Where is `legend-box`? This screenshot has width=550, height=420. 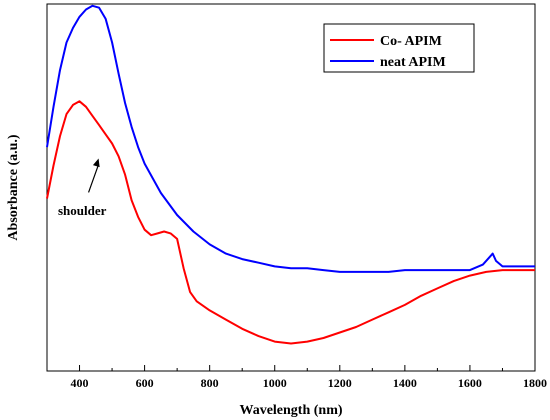 legend-box is located at coordinates (399, 48).